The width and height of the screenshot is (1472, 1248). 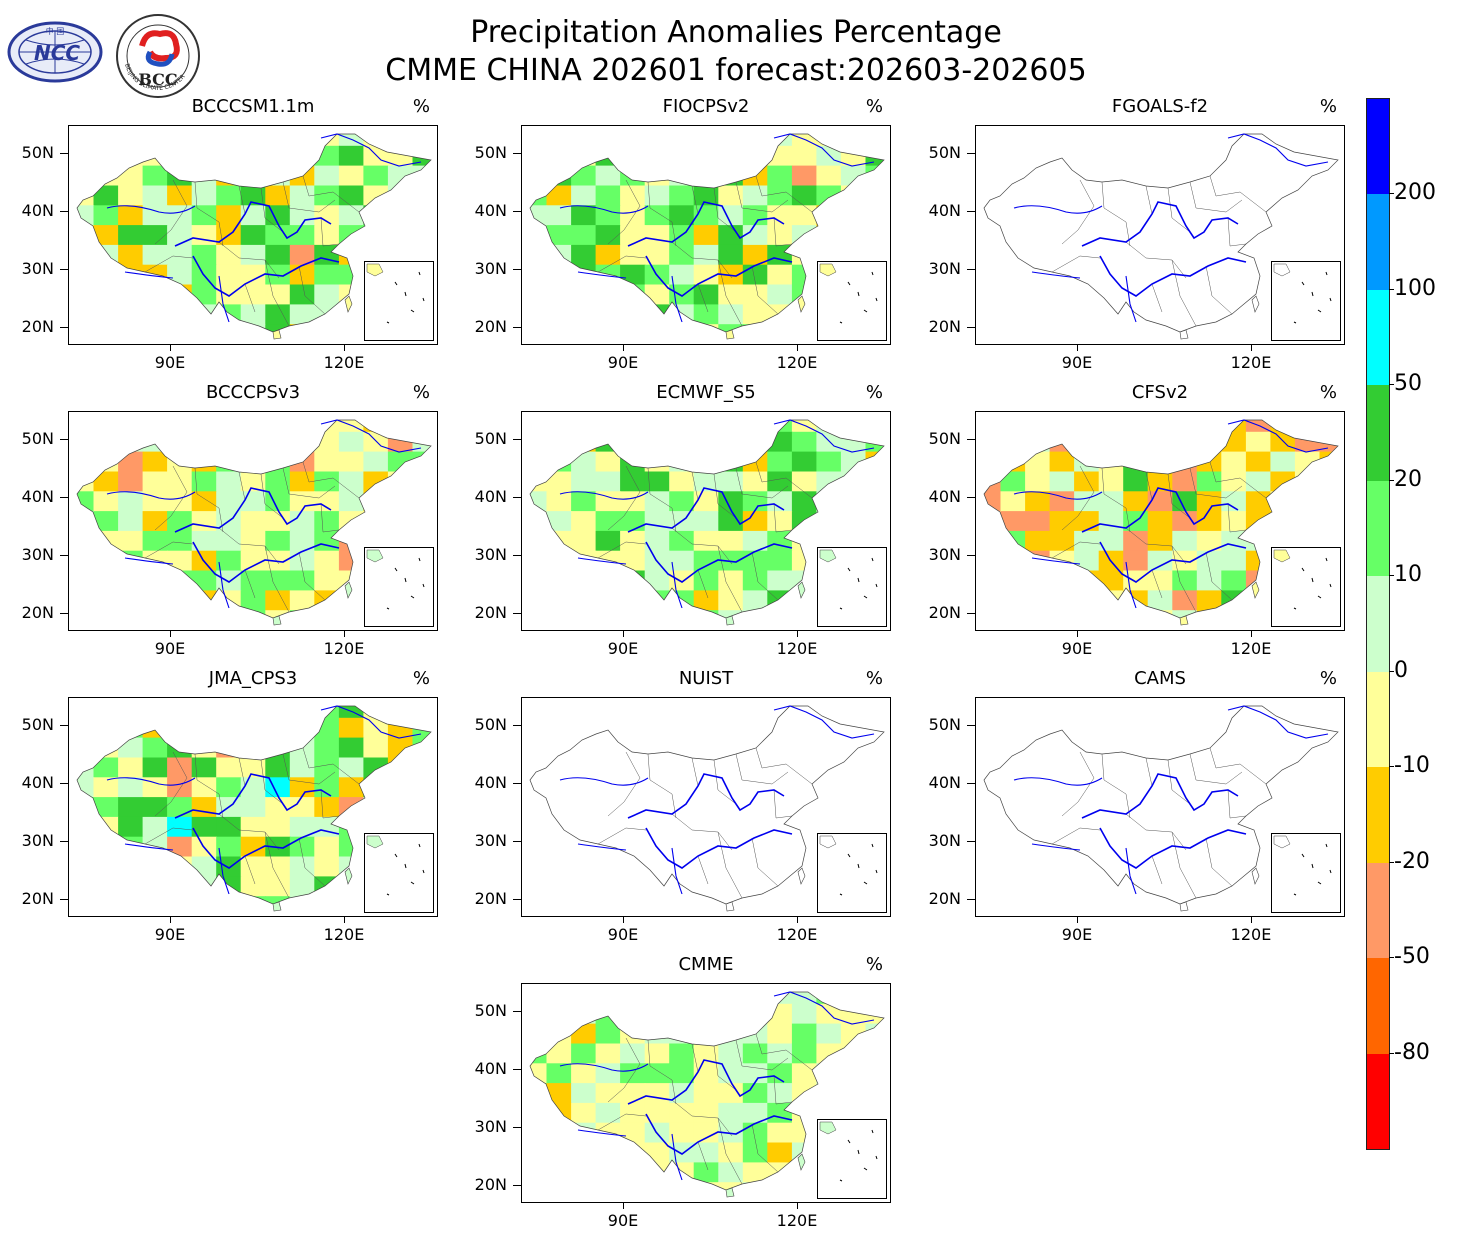 What do you see at coordinates (1412, 766) in the screenshot?
I see `colorbar-label: -10` at bounding box center [1412, 766].